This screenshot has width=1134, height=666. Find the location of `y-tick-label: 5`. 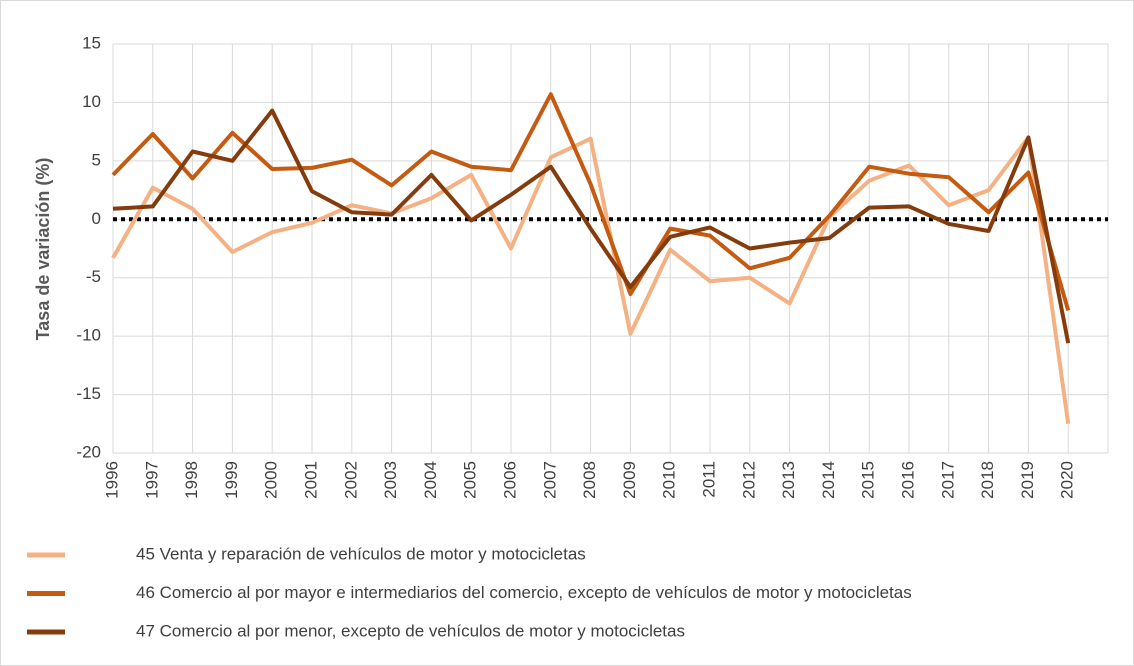

y-tick-label: 5 is located at coordinates (96, 159).